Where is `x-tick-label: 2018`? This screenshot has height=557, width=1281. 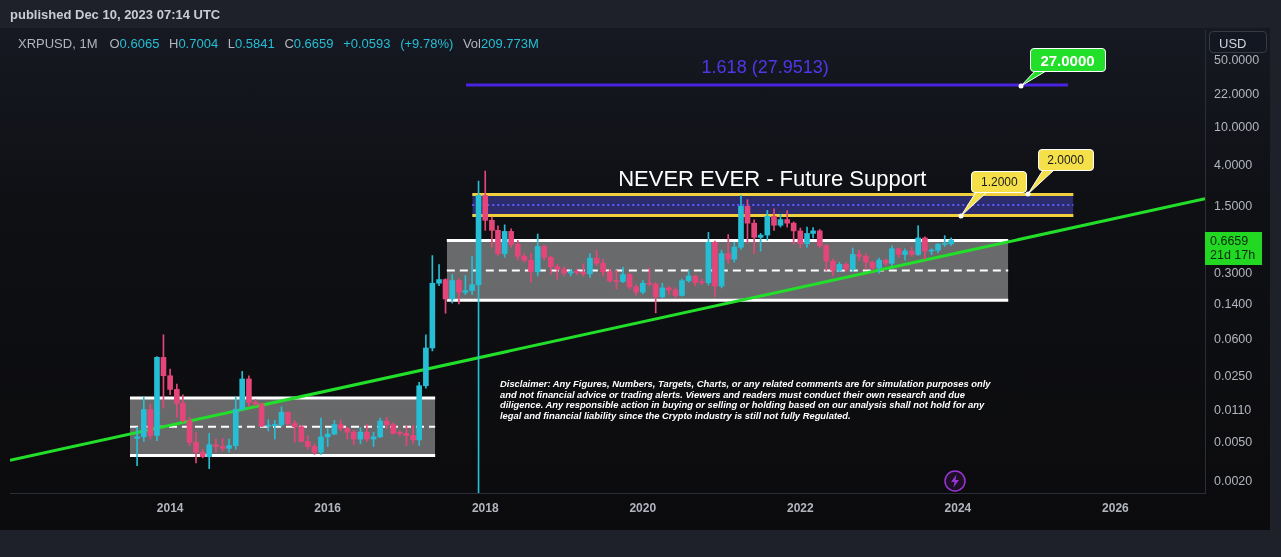
x-tick-label: 2018 is located at coordinates (485, 507).